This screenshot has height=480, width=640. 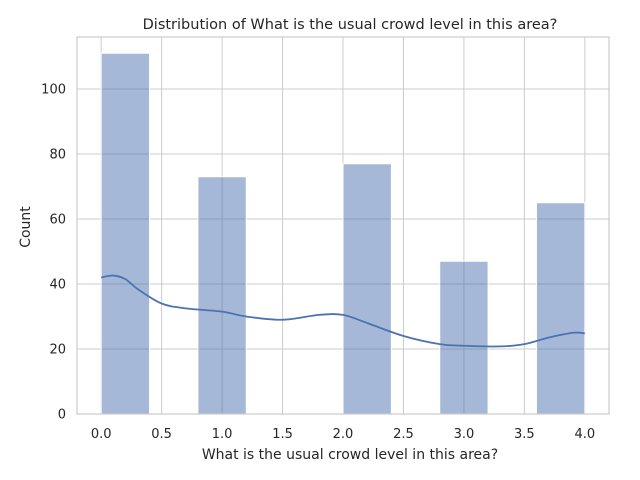 What do you see at coordinates (62, 415) in the screenshot?
I see `y-tick-label: 0` at bounding box center [62, 415].